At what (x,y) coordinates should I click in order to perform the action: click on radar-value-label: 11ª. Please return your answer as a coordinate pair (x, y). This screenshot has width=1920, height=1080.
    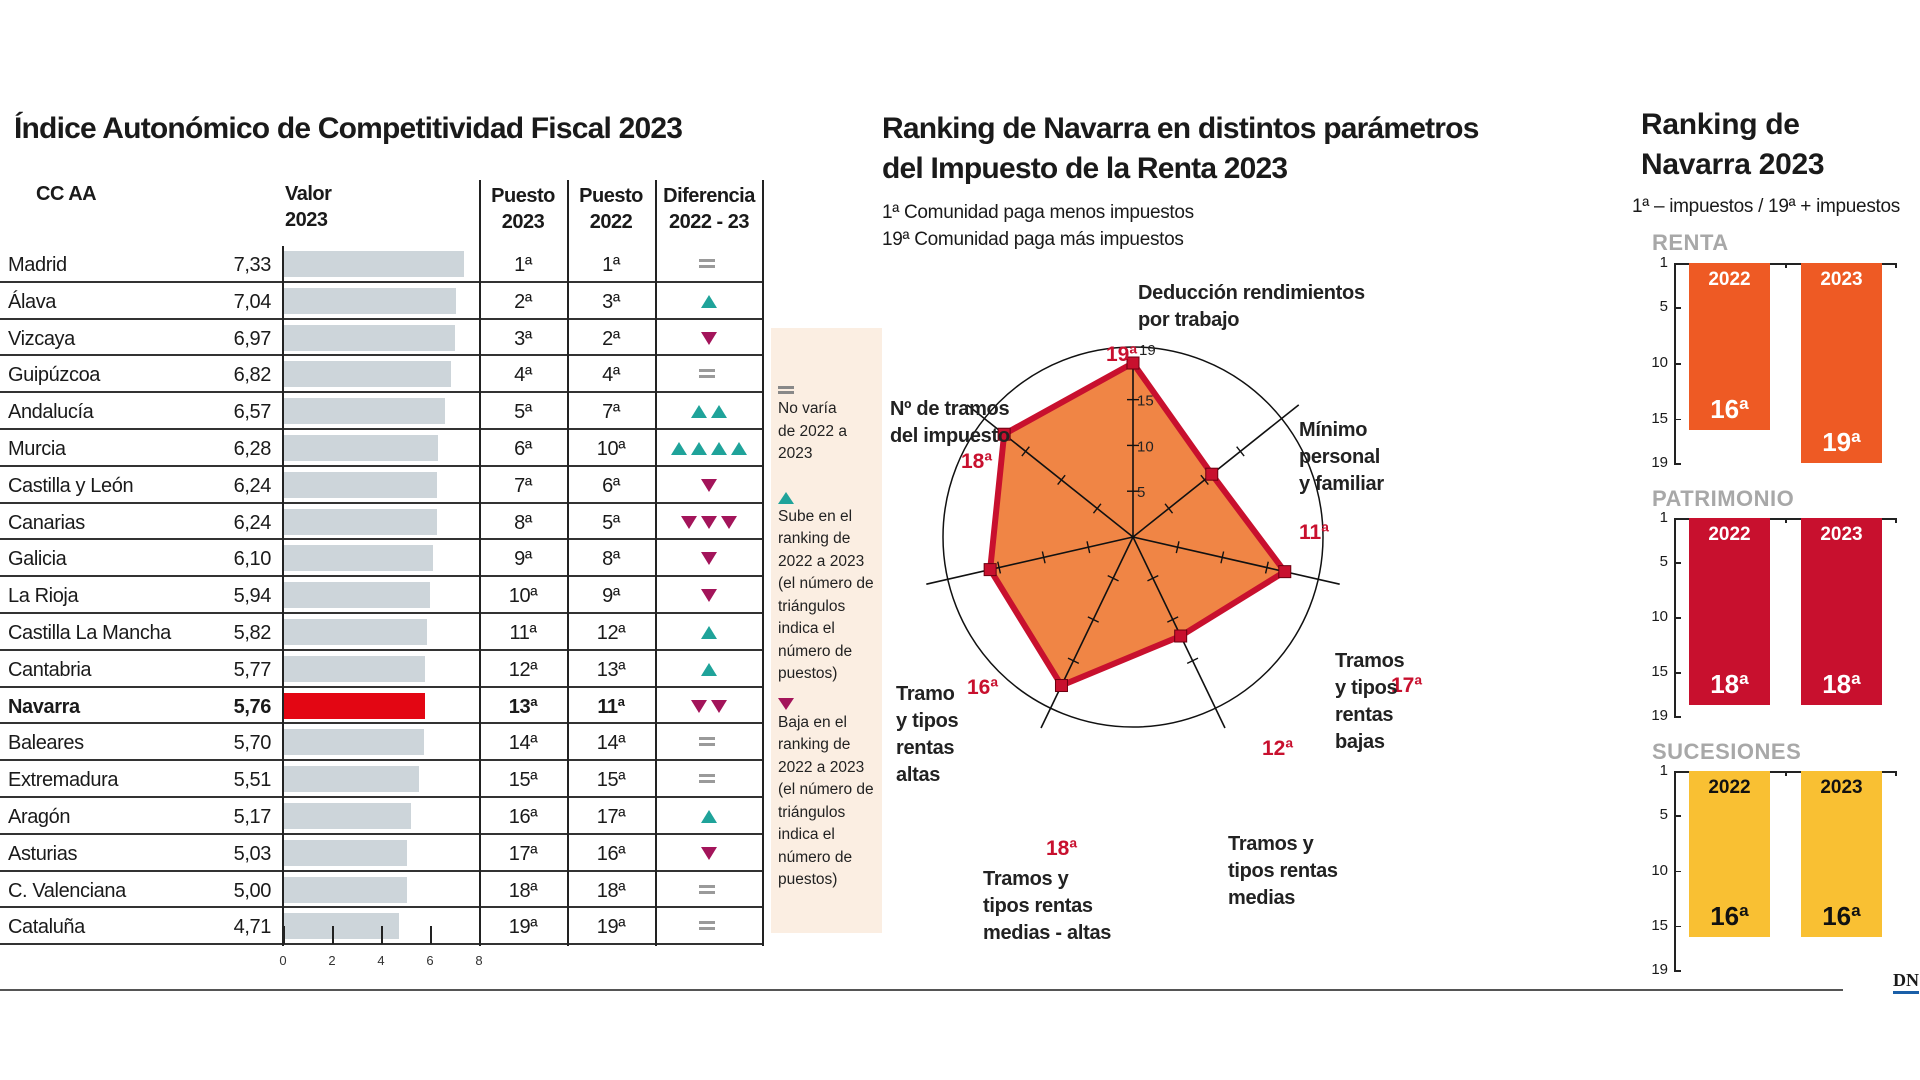
    Looking at the image, I should click on (1314, 532).